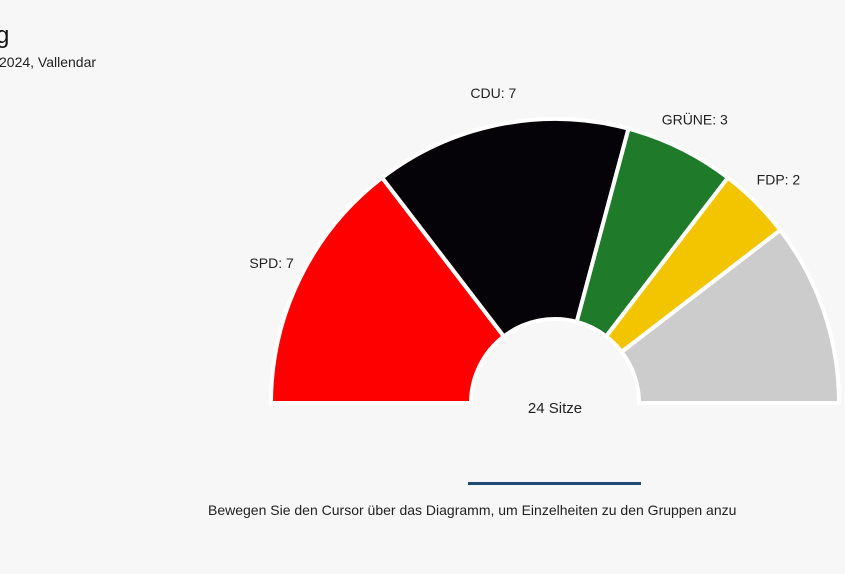  I want to click on slice-label-grune: GRÜNE: 3, so click(695, 119).